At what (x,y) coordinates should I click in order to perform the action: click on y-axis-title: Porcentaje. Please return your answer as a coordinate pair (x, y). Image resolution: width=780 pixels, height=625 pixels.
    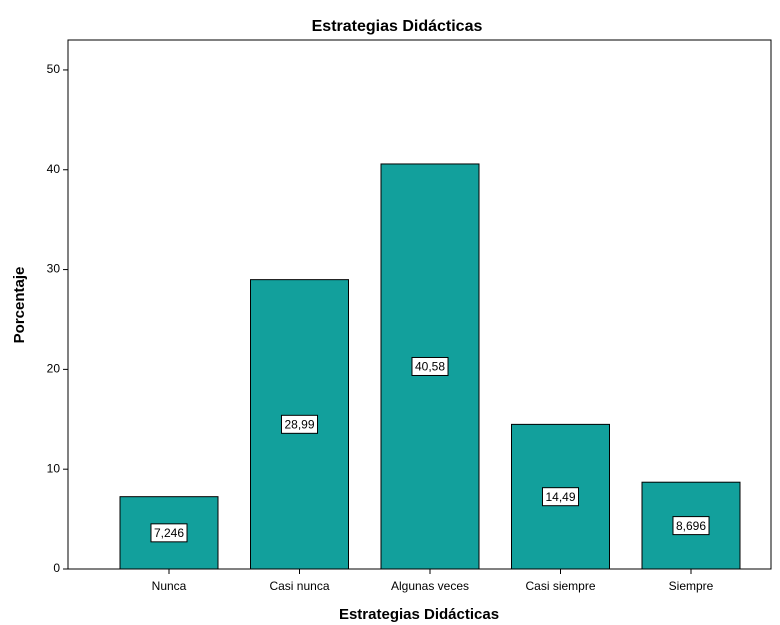
    Looking at the image, I should click on (19, 305).